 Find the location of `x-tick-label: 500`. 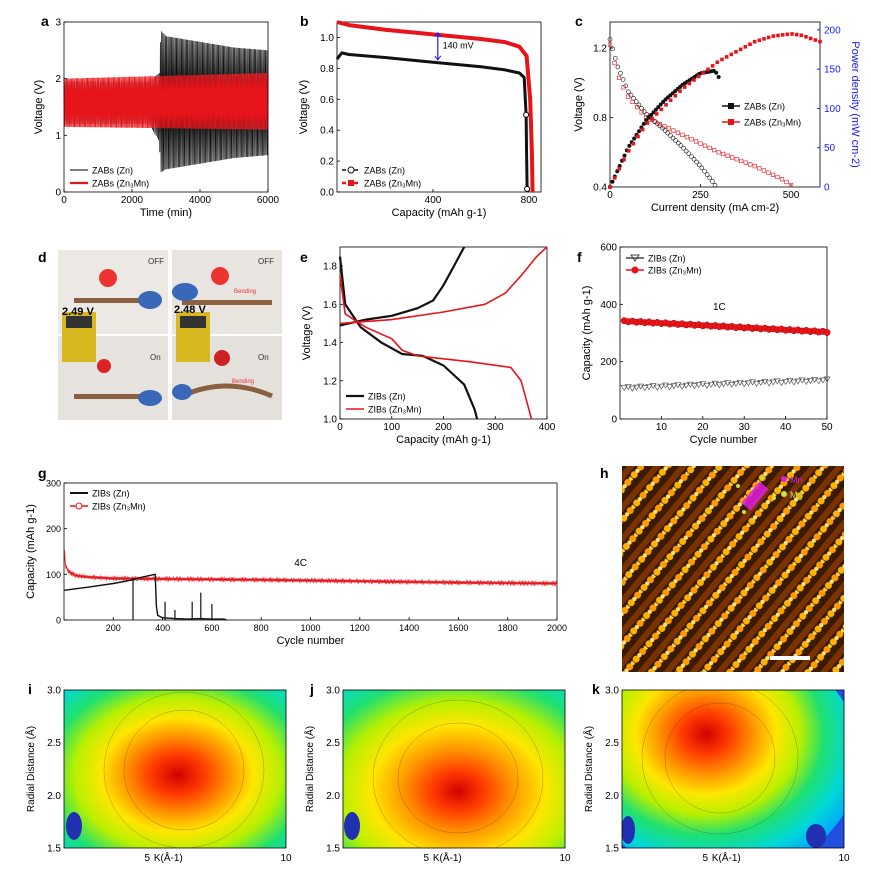

x-tick-label: 500 is located at coordinates (791, 195).